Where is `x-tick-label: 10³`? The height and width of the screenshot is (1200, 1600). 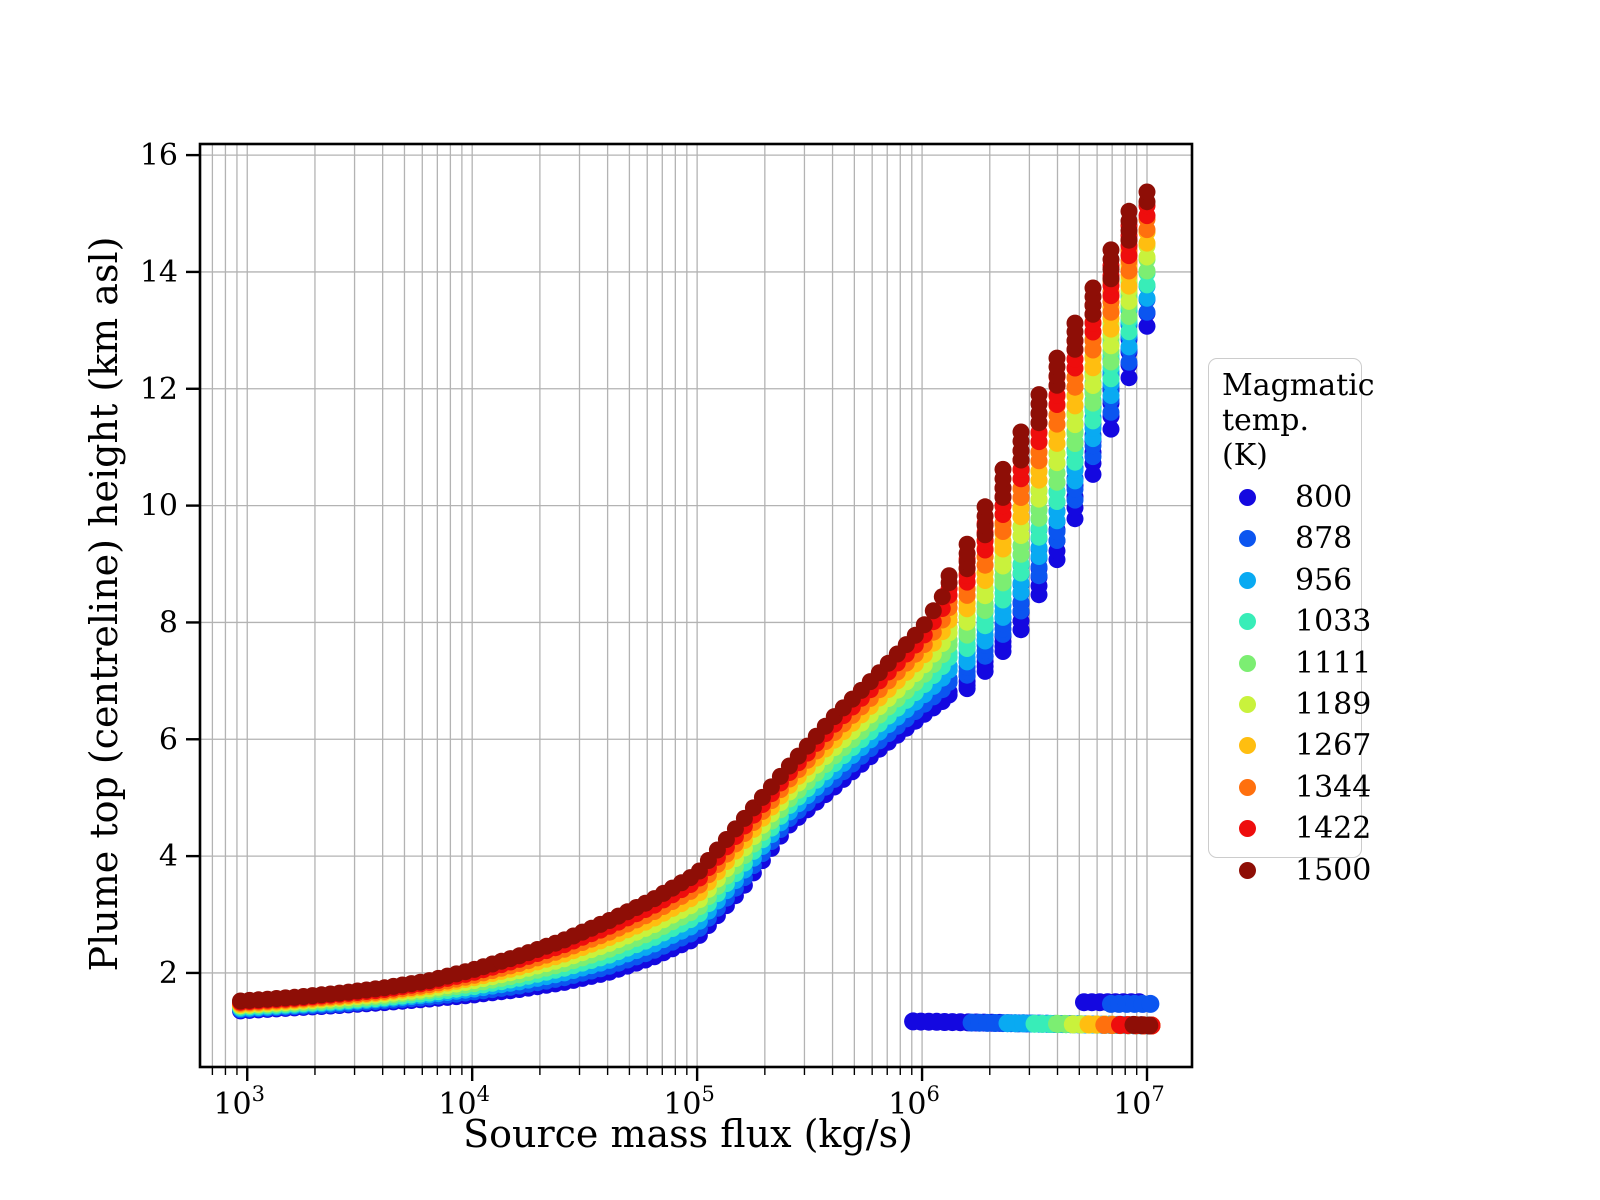 x-tick-label: 10³ is located at coordinates (239, 1102).